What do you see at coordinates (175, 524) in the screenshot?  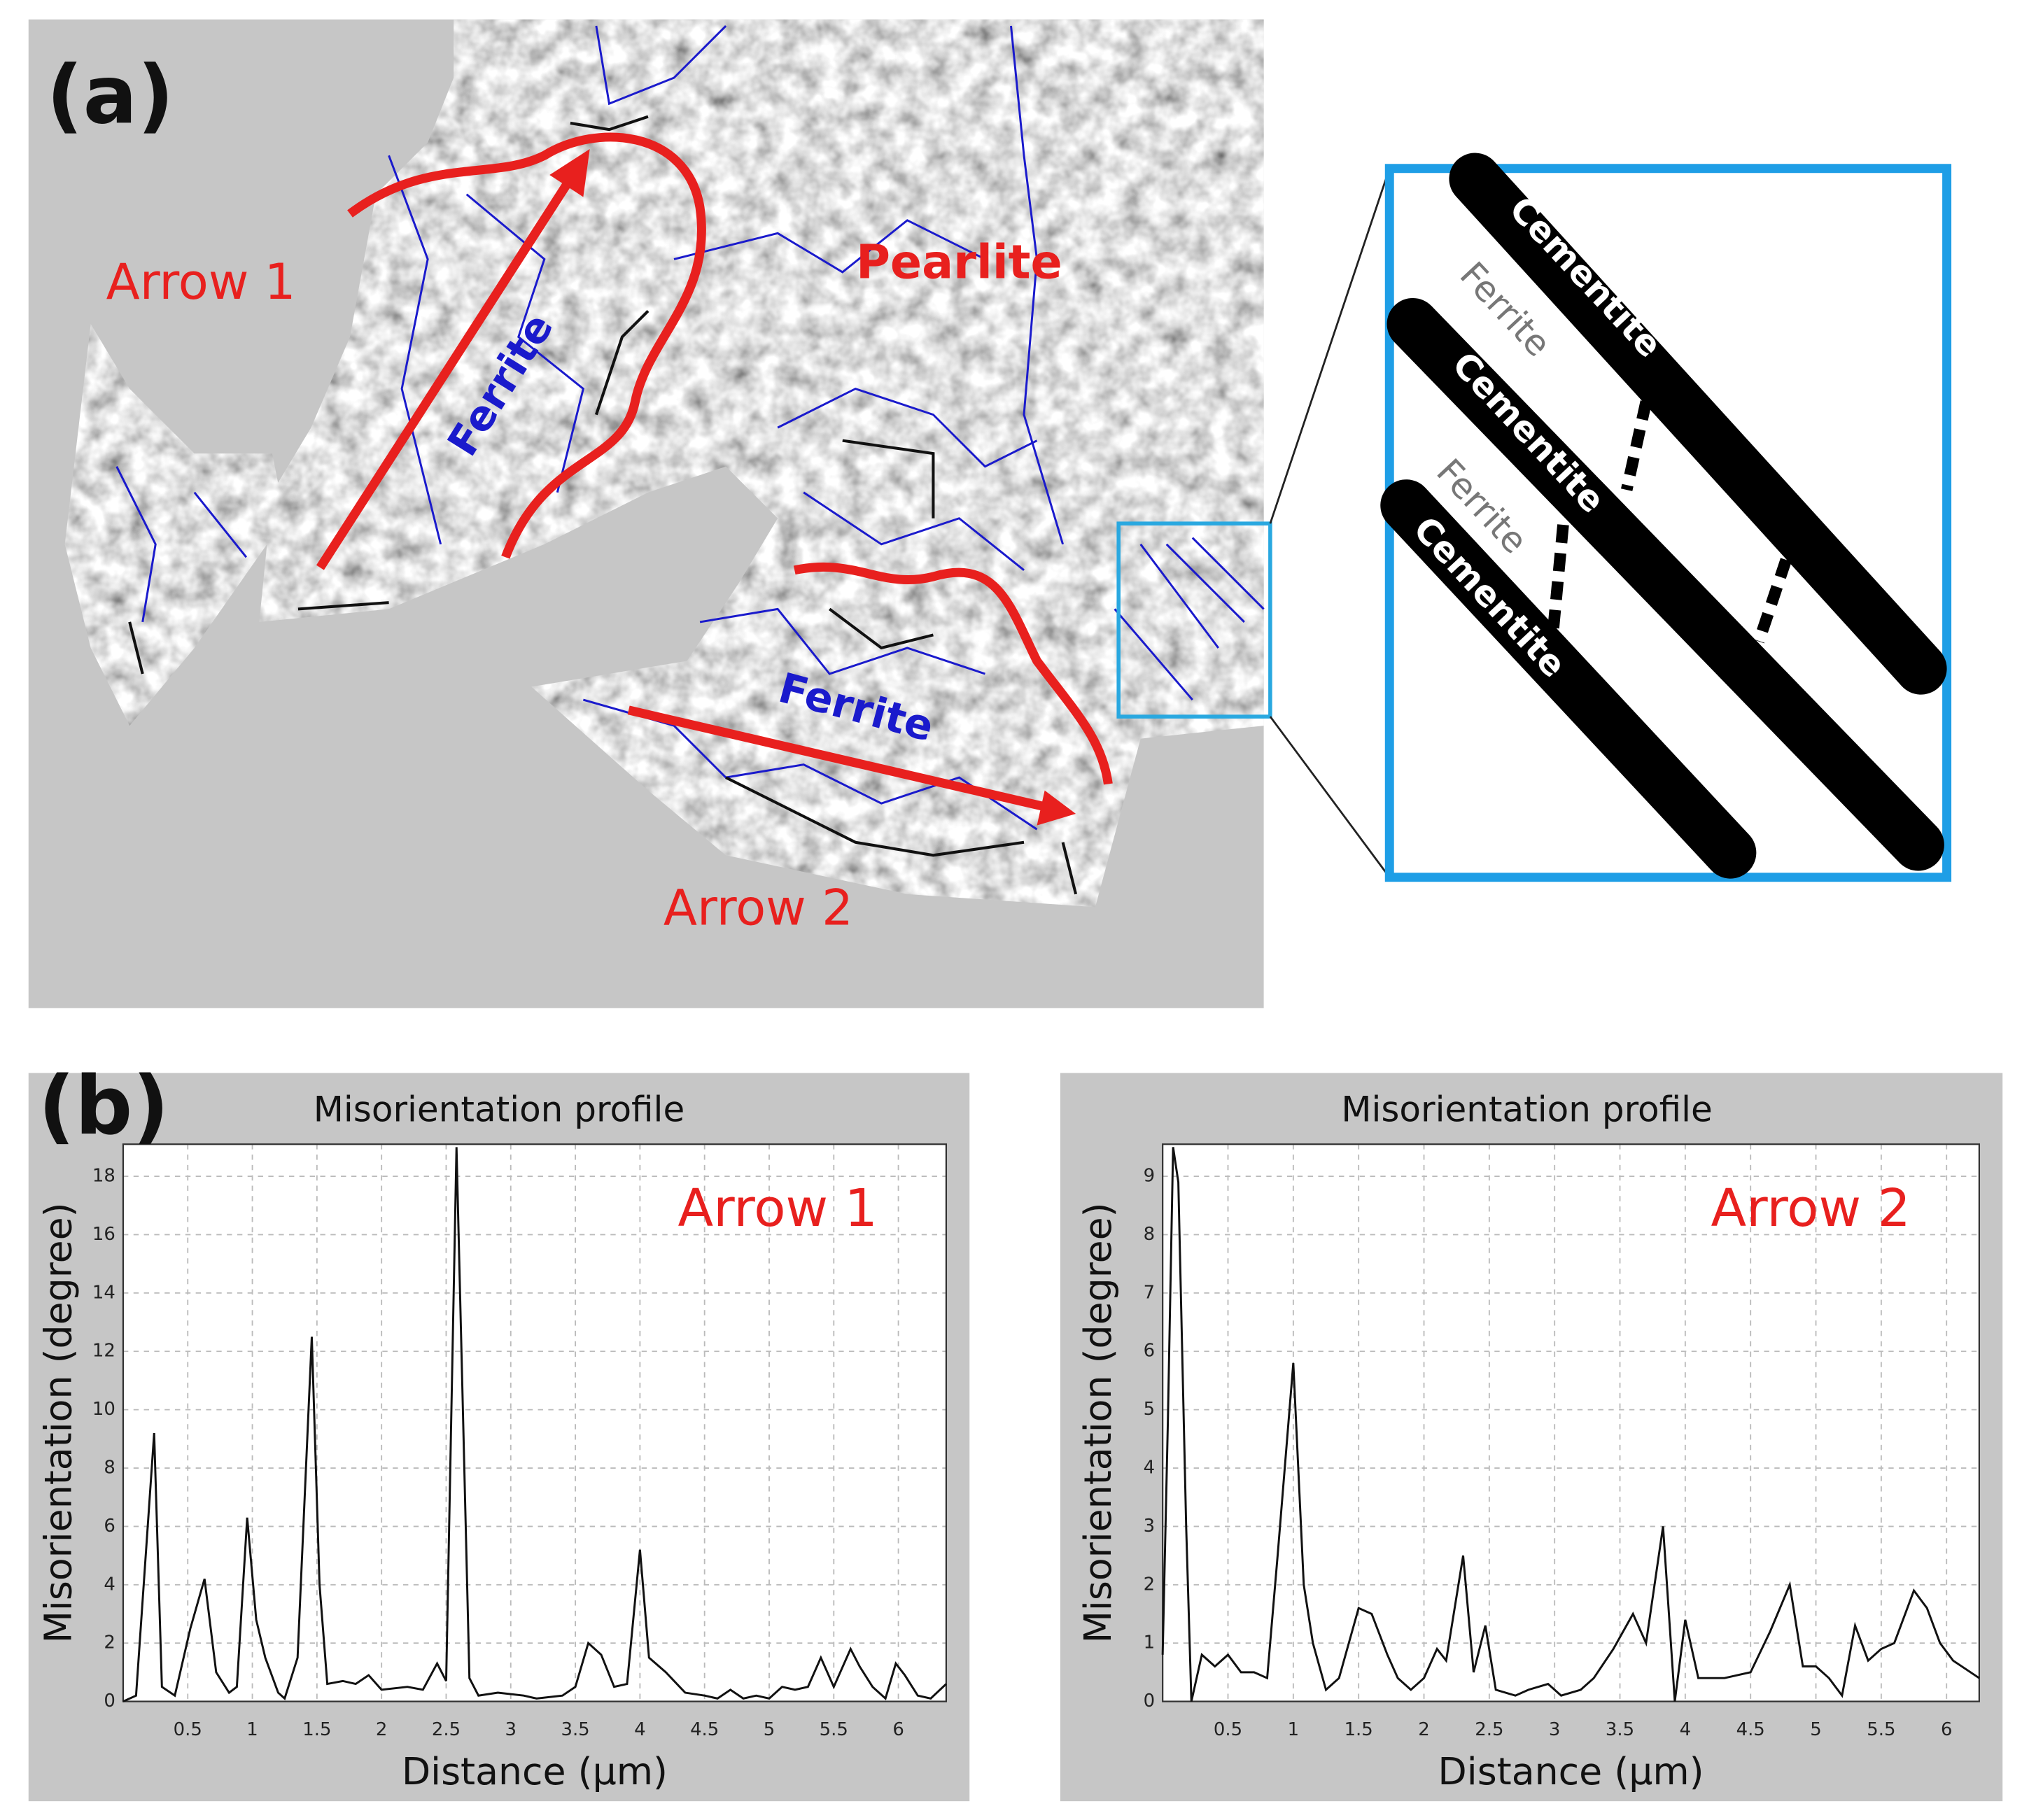 I see `grain-region` at bounding box center [175, 524].